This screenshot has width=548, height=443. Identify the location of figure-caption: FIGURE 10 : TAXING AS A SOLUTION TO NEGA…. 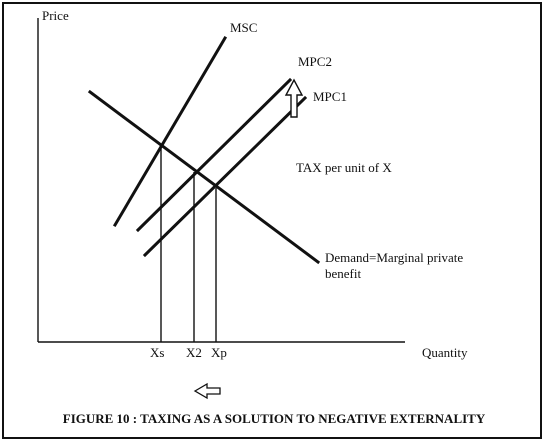
(274, 418).